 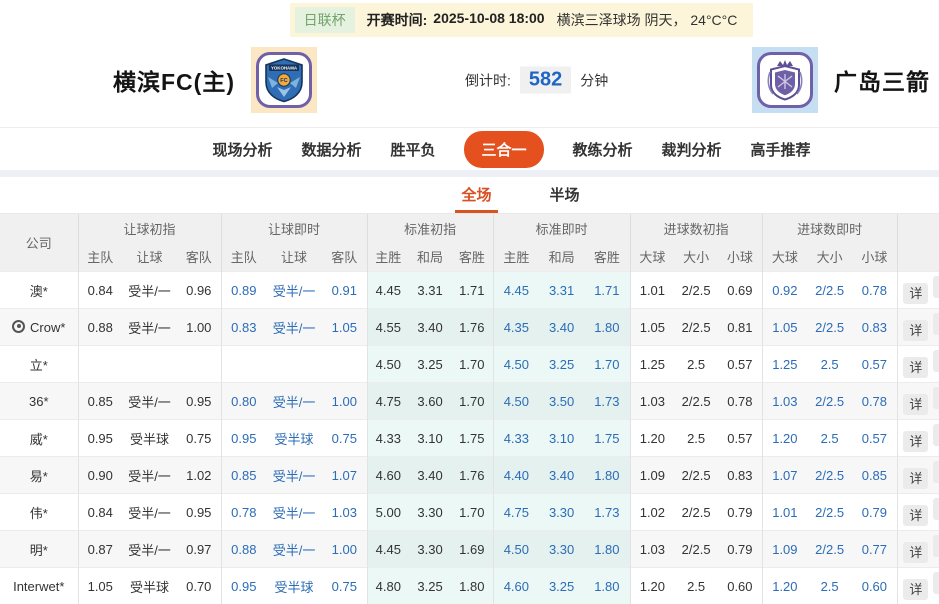 What do you see at coordinates (39, 512) in the screenshot?
I see `company-cell: 伟*` at bounding box center [39, 512].